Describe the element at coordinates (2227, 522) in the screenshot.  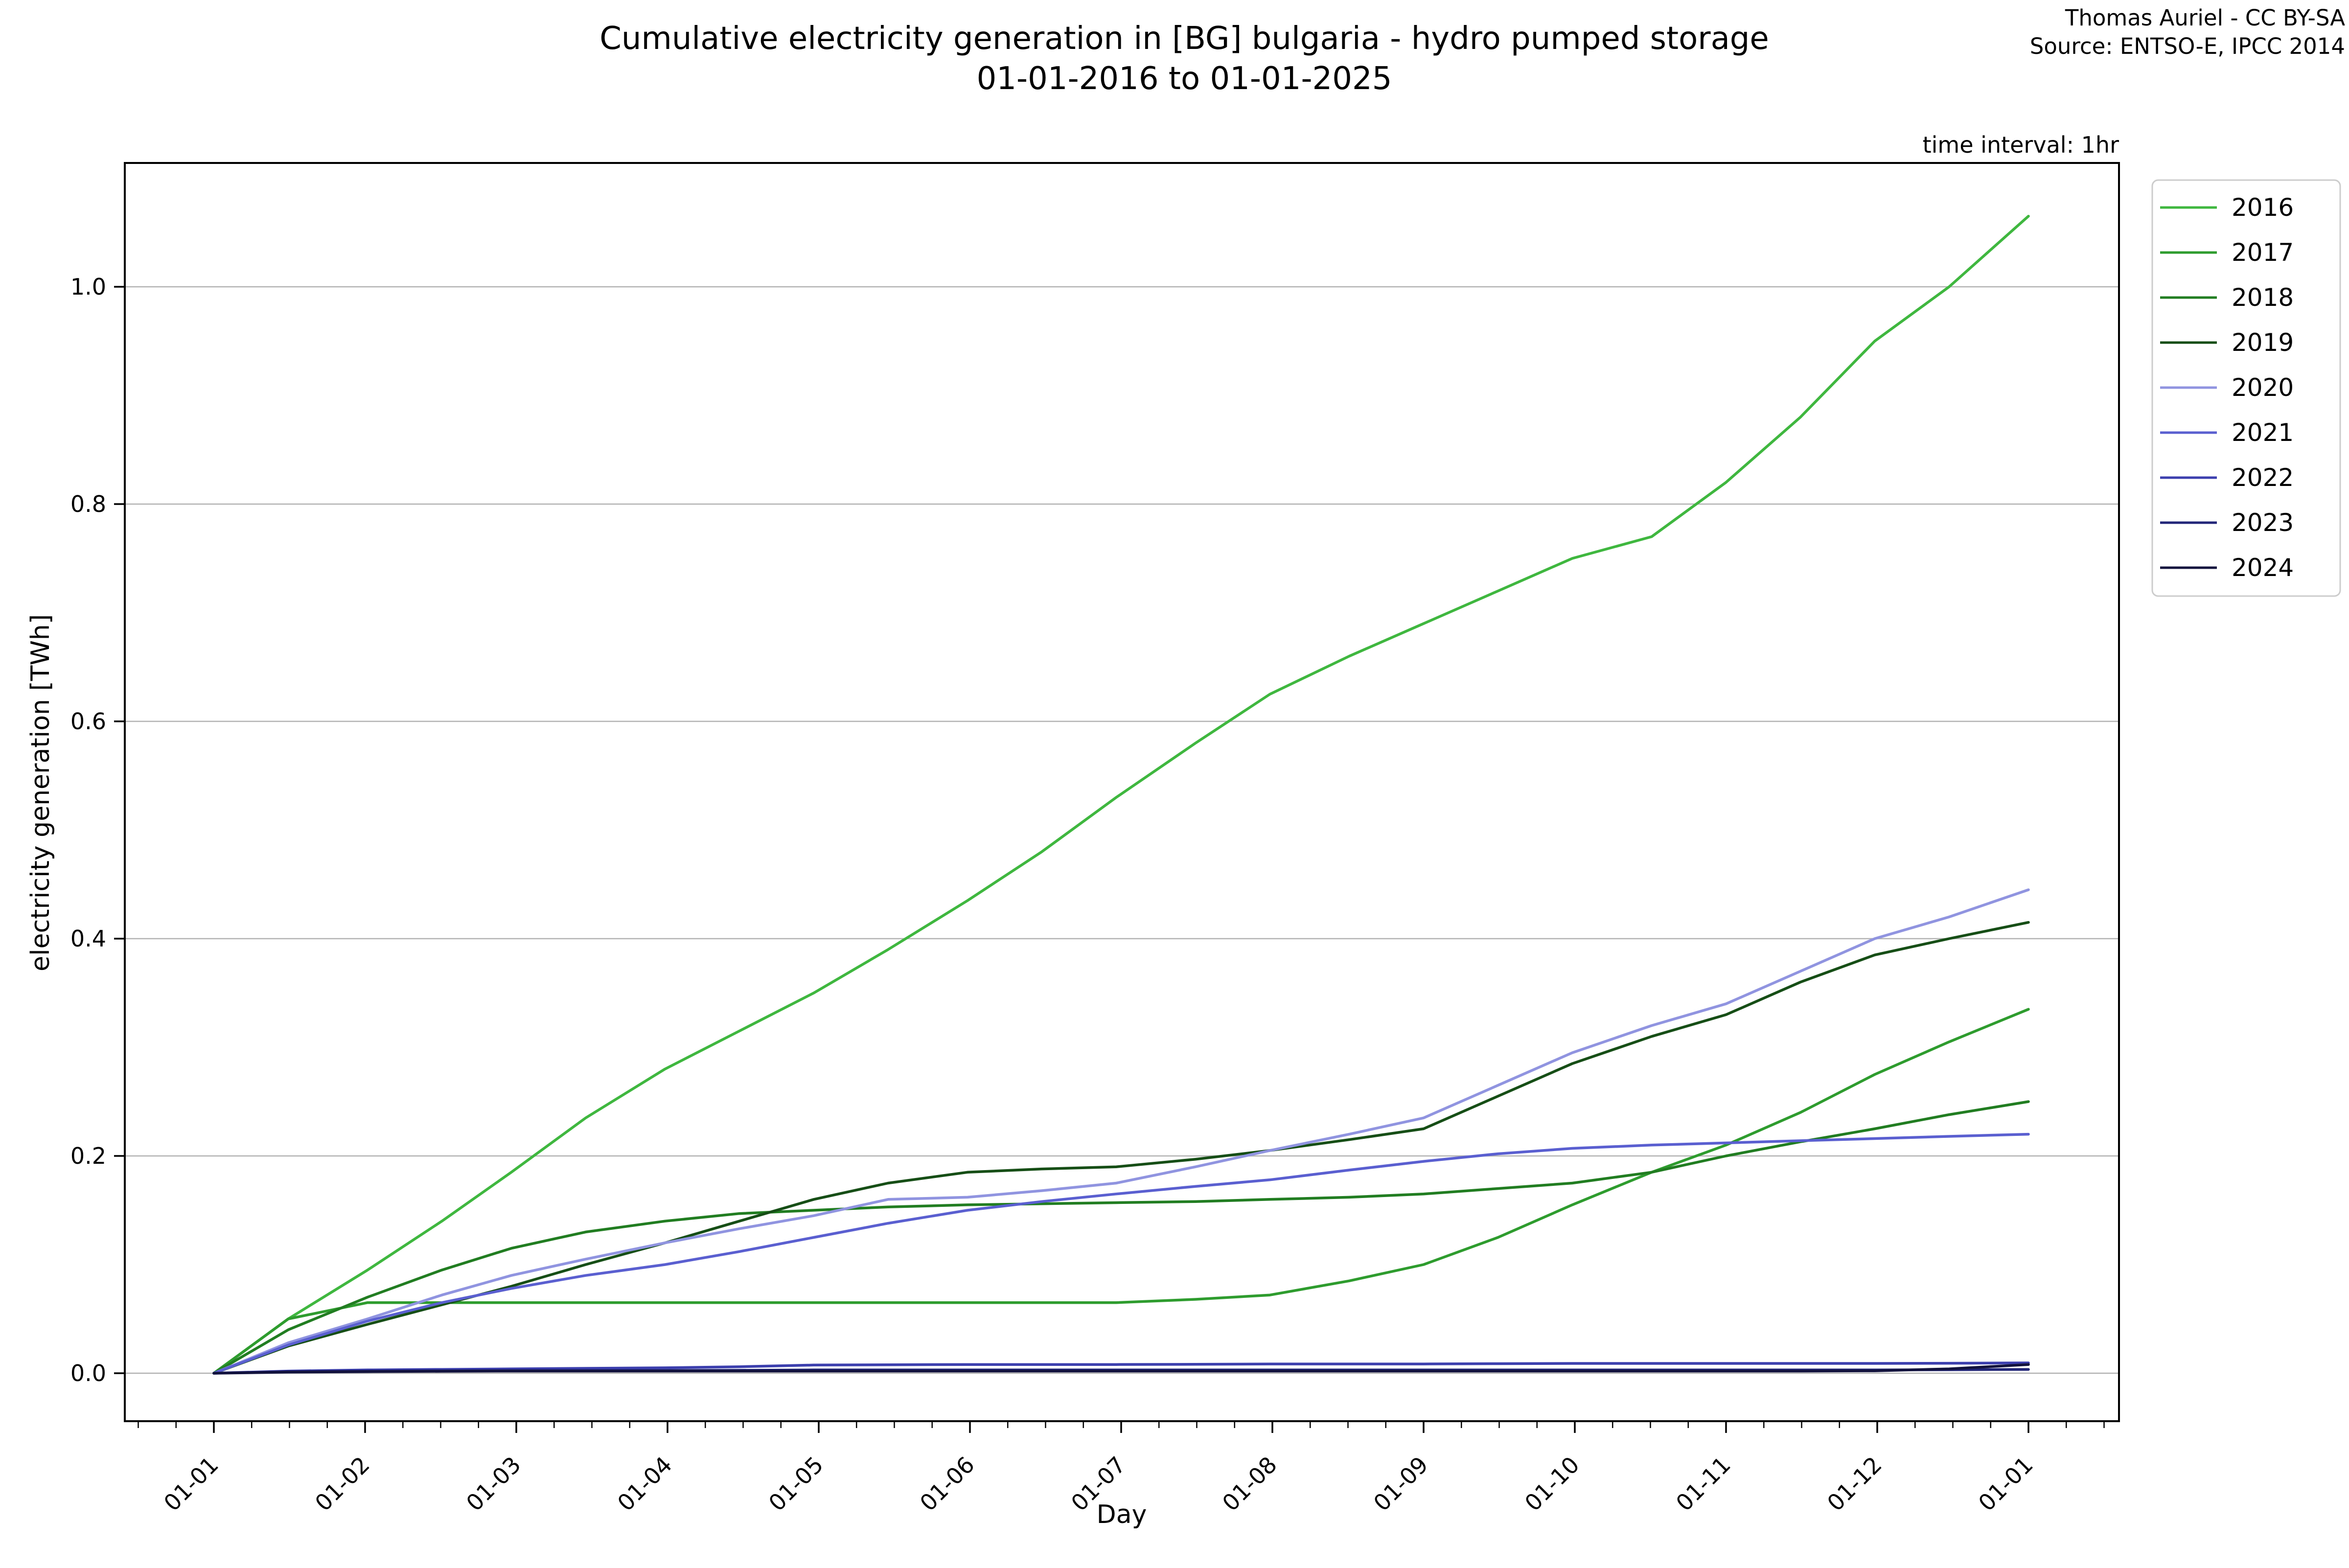
I see `legend-item-2023: 2023` at that location.